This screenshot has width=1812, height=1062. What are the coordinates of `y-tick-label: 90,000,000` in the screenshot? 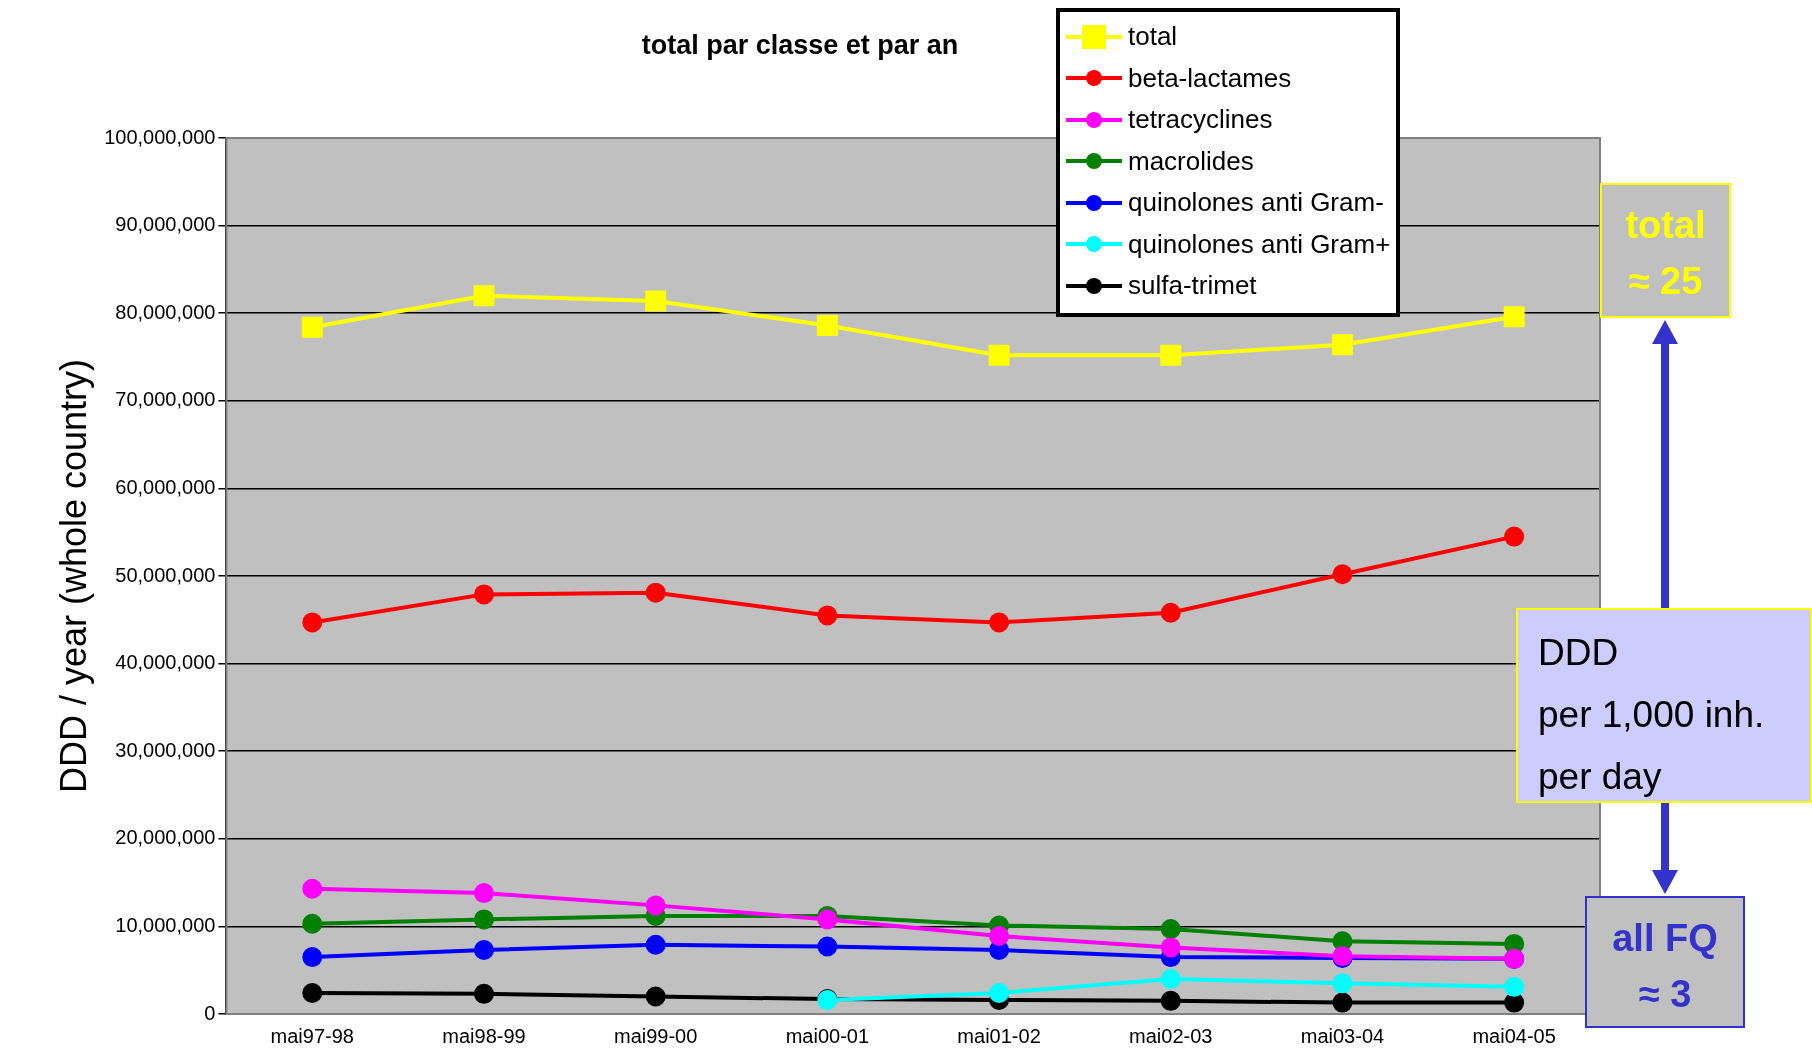 It's located at (165, 224).